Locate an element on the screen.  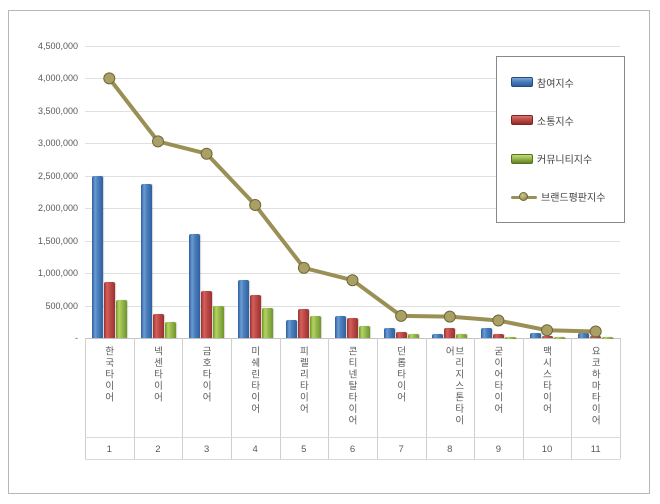
category-label: 브리지스톤타이어 is located at coordinates (453, 386).